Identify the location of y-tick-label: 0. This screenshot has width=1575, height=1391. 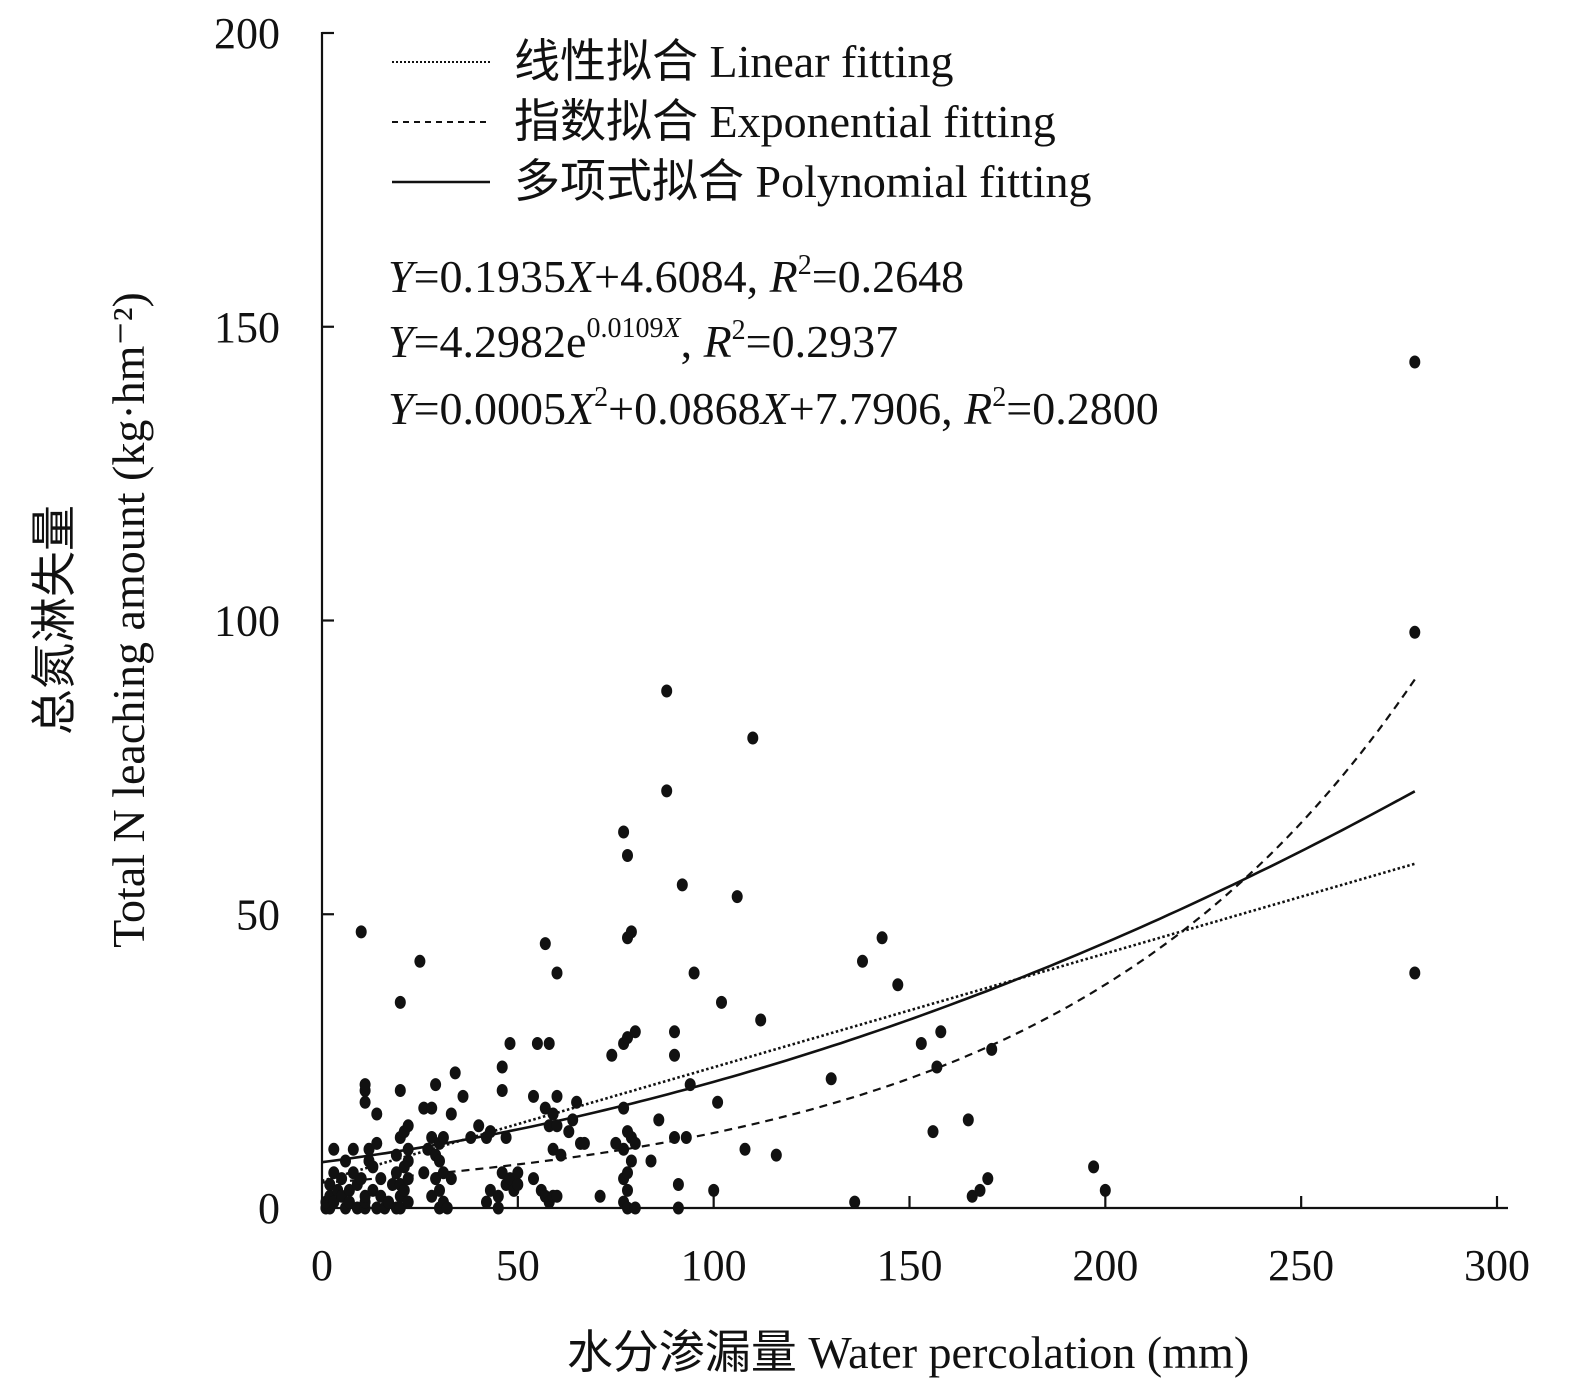
(269, 1208).